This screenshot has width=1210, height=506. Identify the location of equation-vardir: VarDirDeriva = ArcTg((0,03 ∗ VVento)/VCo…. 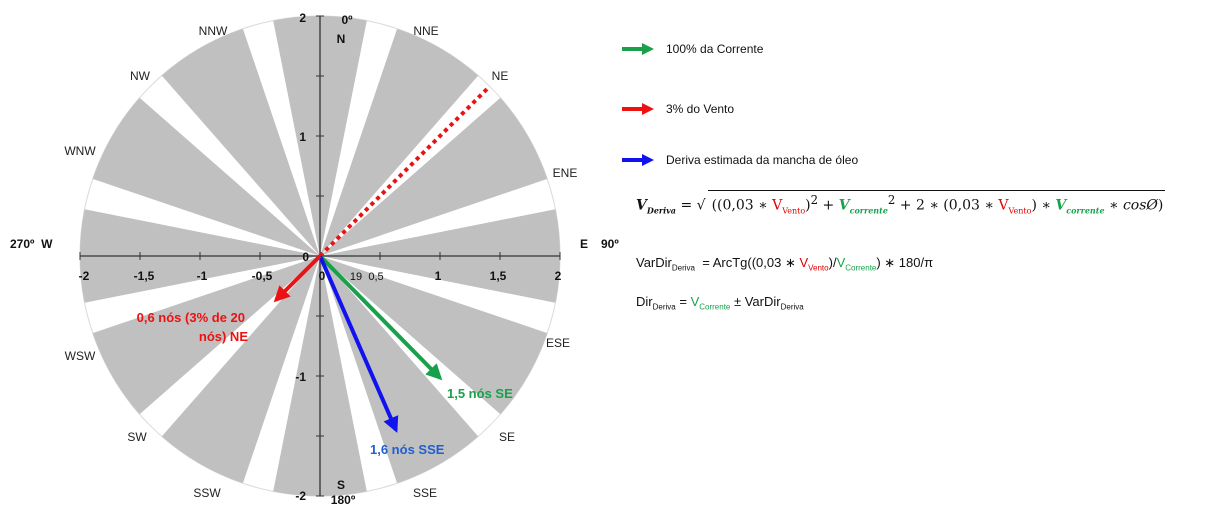
(784, 264).